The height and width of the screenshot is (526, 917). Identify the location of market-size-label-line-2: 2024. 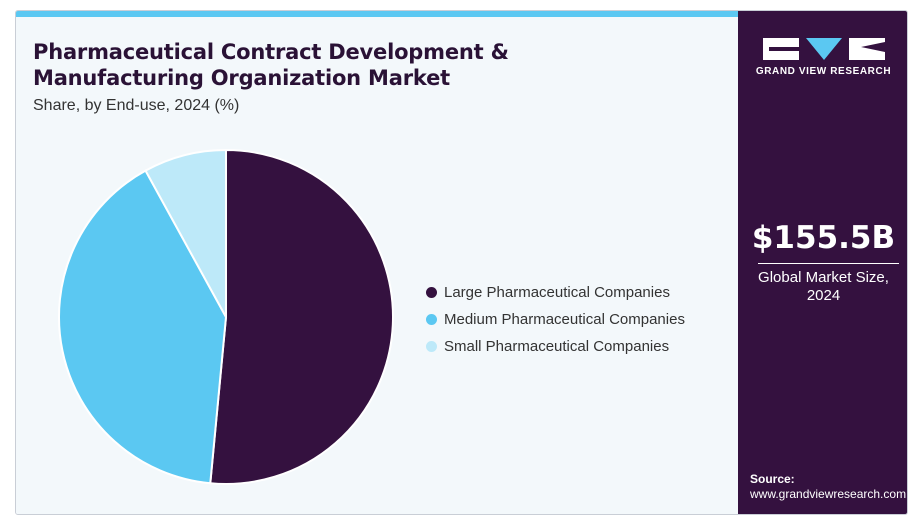
(823, 295).